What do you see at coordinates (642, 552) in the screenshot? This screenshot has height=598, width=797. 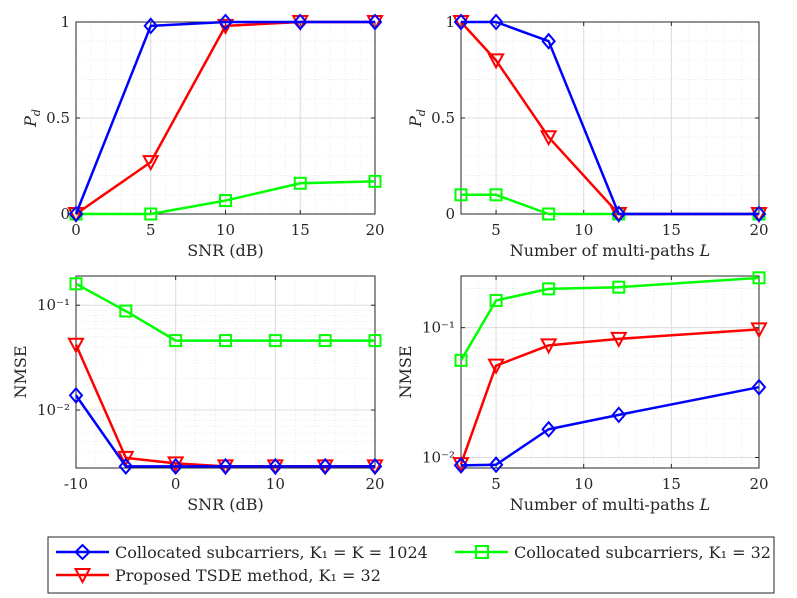 I see `legend-label-collocated-32: Collocated subcarriers, K₁ = 32` at bounding box center [642, 552].